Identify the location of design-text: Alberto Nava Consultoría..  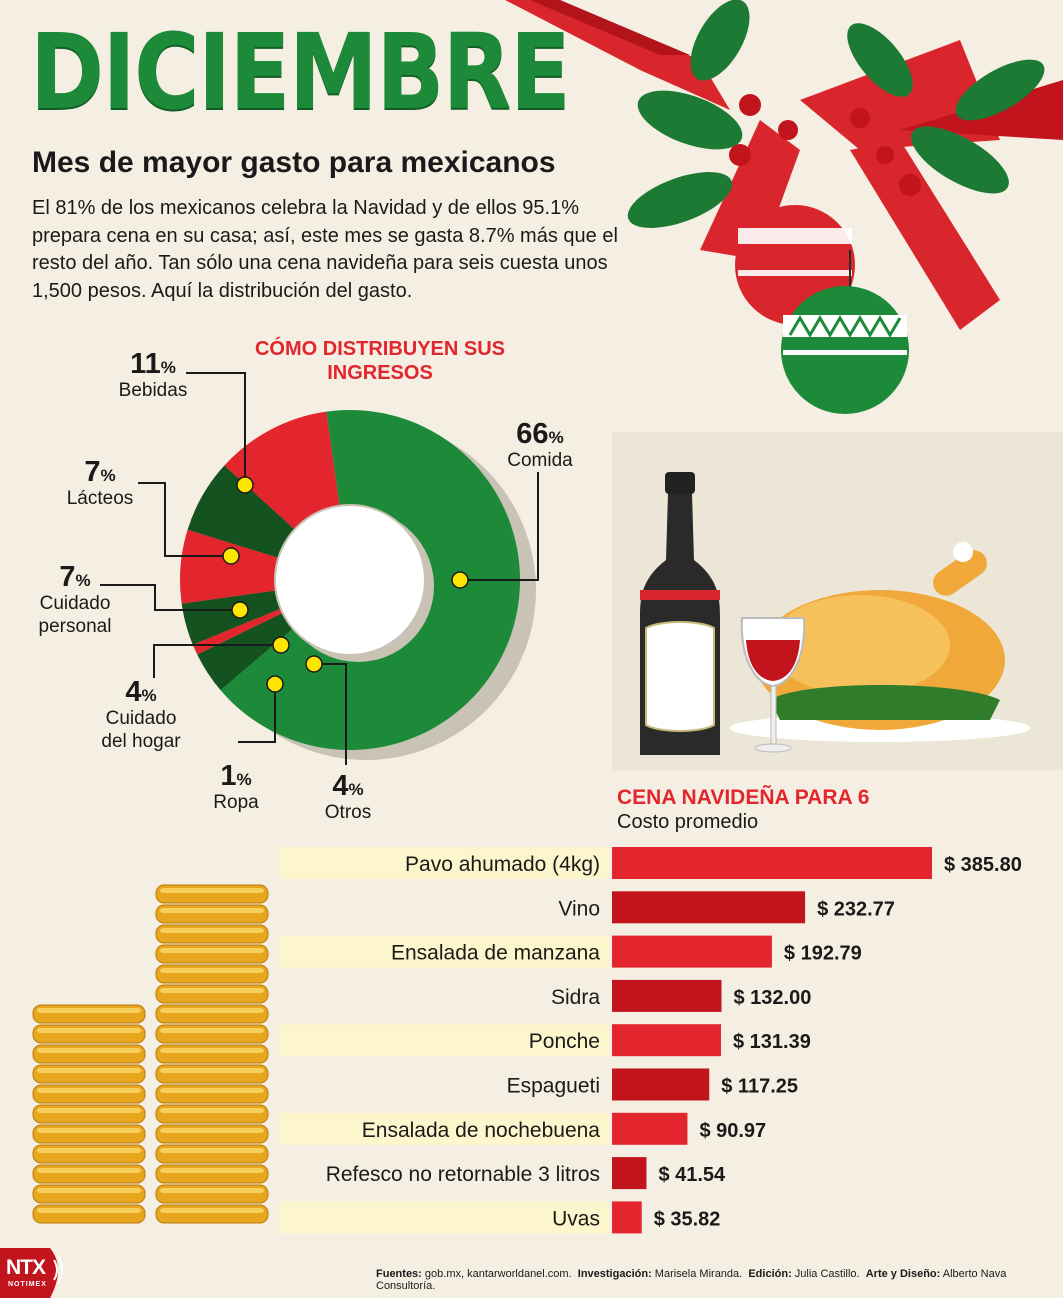
(691, 1280).